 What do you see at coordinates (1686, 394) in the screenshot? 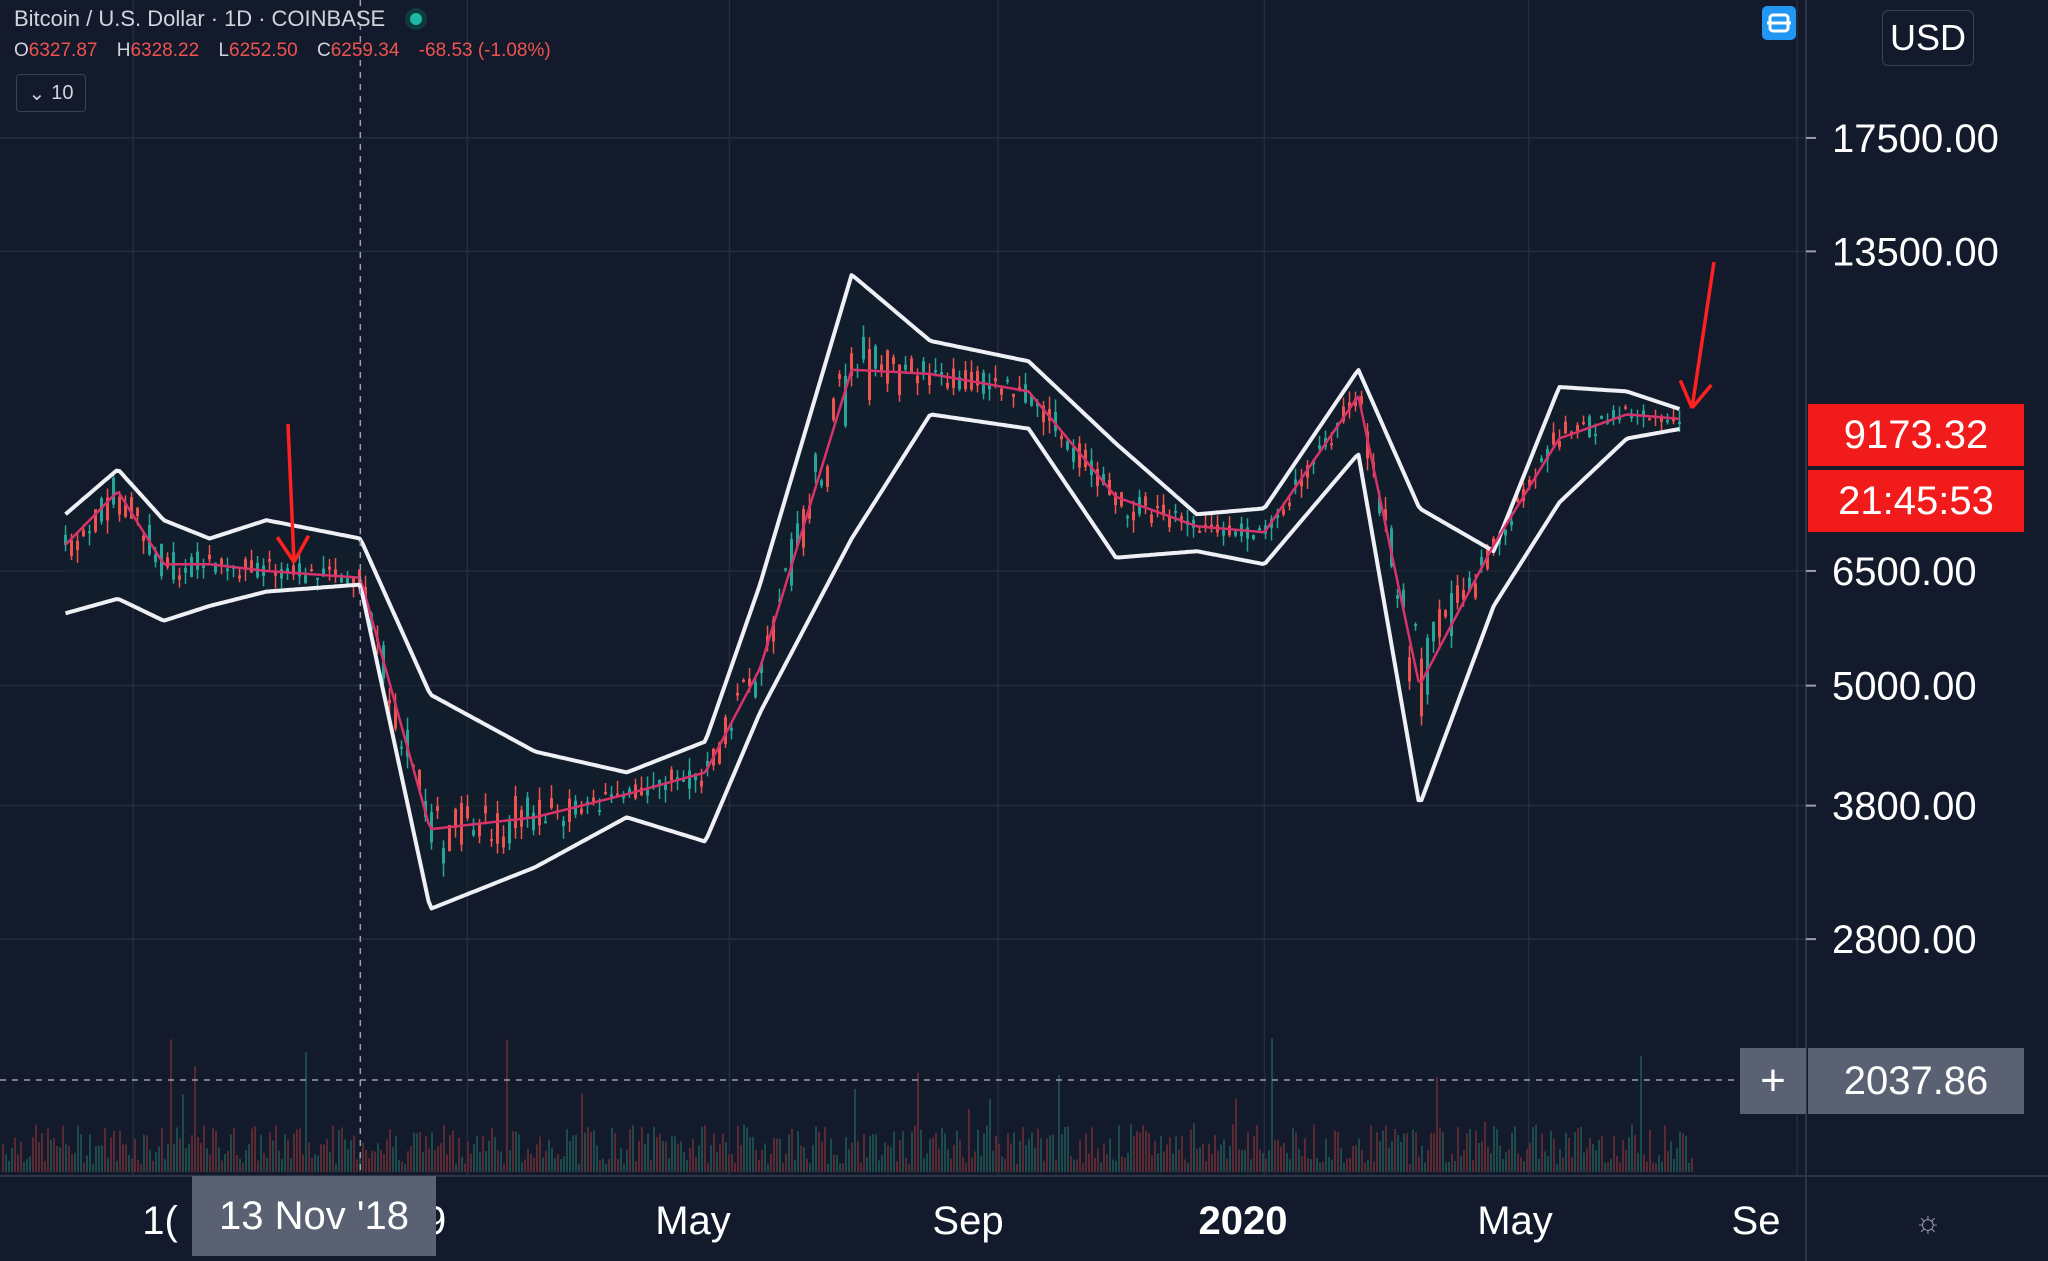
I see `annotation-arrow-right-head` at bounding box center [1686, 394].